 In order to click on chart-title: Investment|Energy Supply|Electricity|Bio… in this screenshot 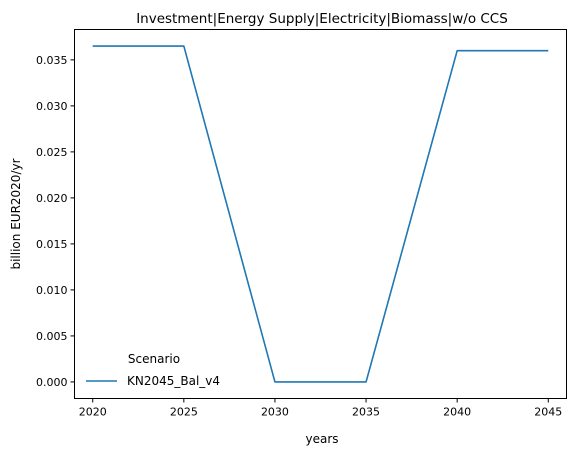, I will do `click(322, 19)`.